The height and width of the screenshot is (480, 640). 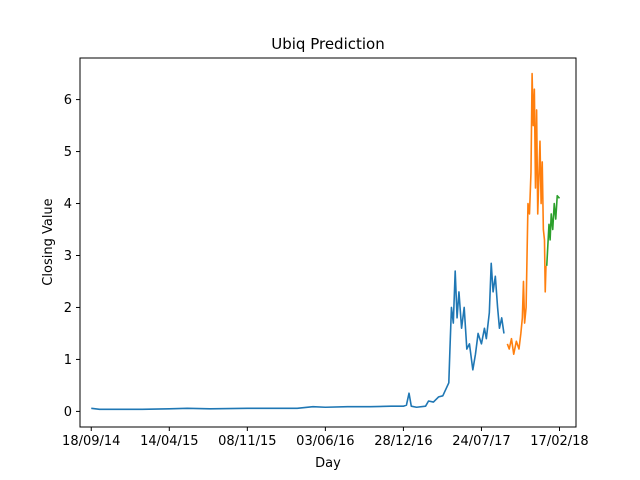 I want to click on x-tick-label: 28/12/16, so click(x=403, y=441).